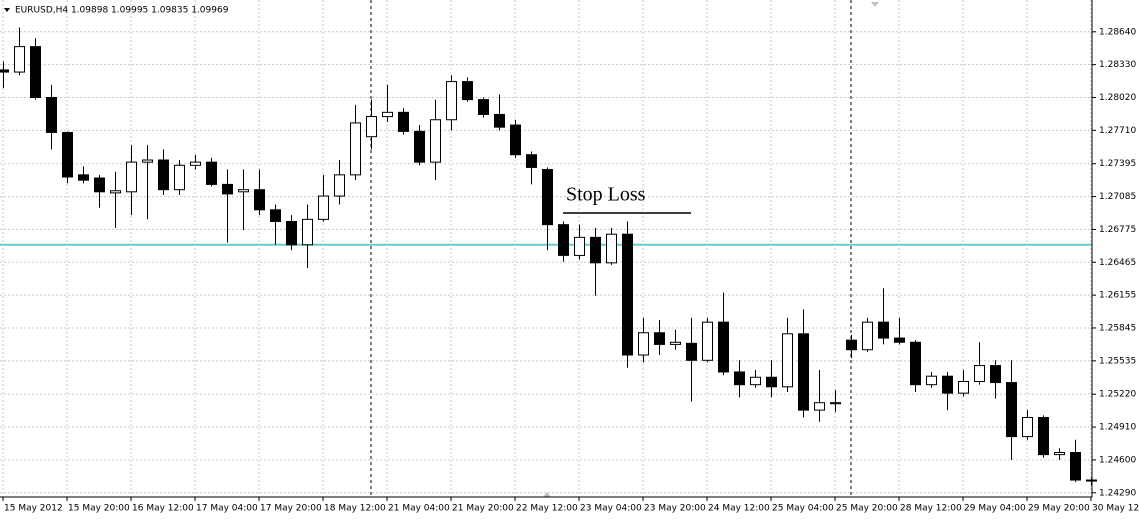 The width and height of the screenshot is (1139, 519). I want to click on shift-marker, so click(875, 4).